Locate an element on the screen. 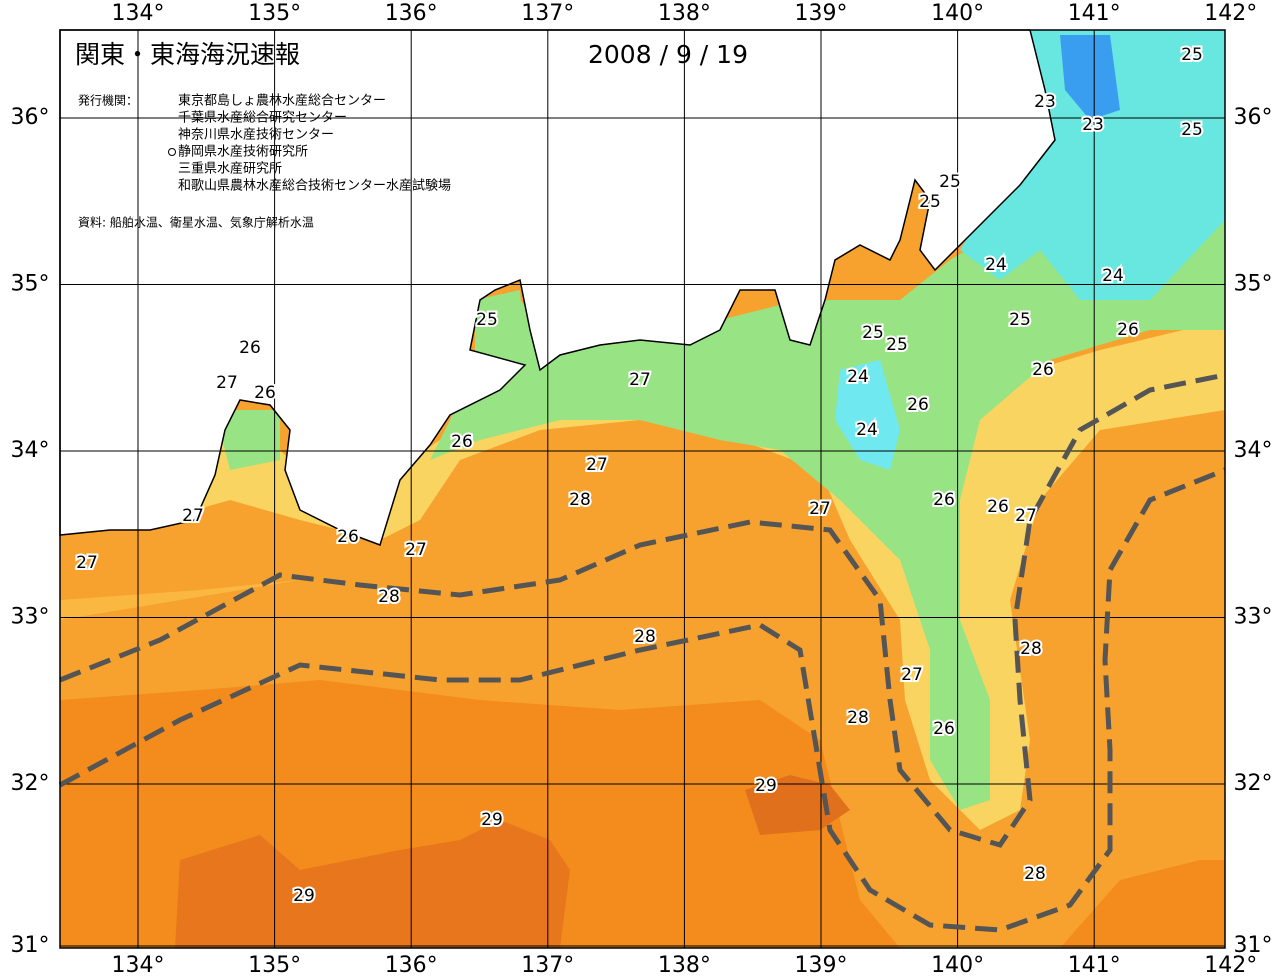  issuer-name: 千葉県水産総合研究センター is located at coordinates (262, 118).